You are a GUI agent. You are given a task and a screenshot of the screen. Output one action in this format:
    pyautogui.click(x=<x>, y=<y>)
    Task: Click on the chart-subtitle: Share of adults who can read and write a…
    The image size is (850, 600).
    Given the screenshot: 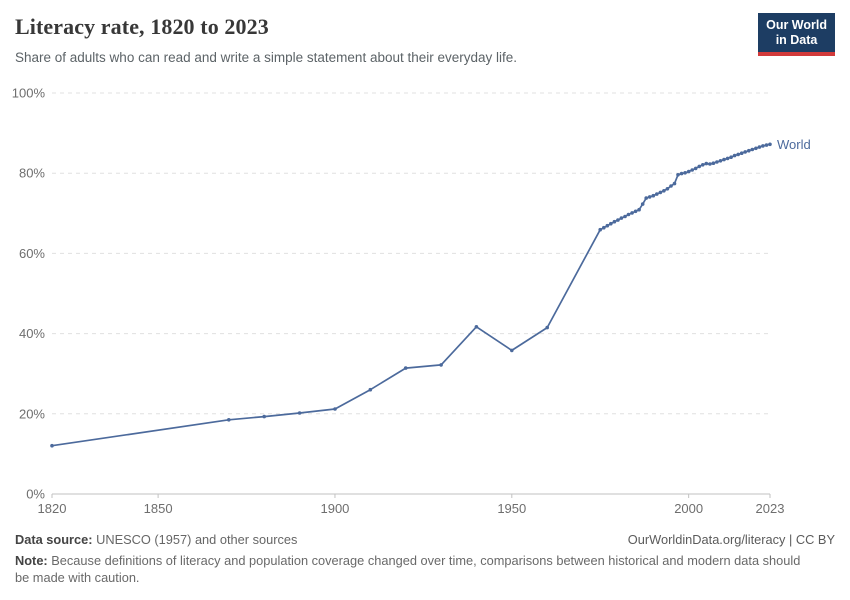 What is the action you would take?
    pyautogui.click(x=266, y=57)
    